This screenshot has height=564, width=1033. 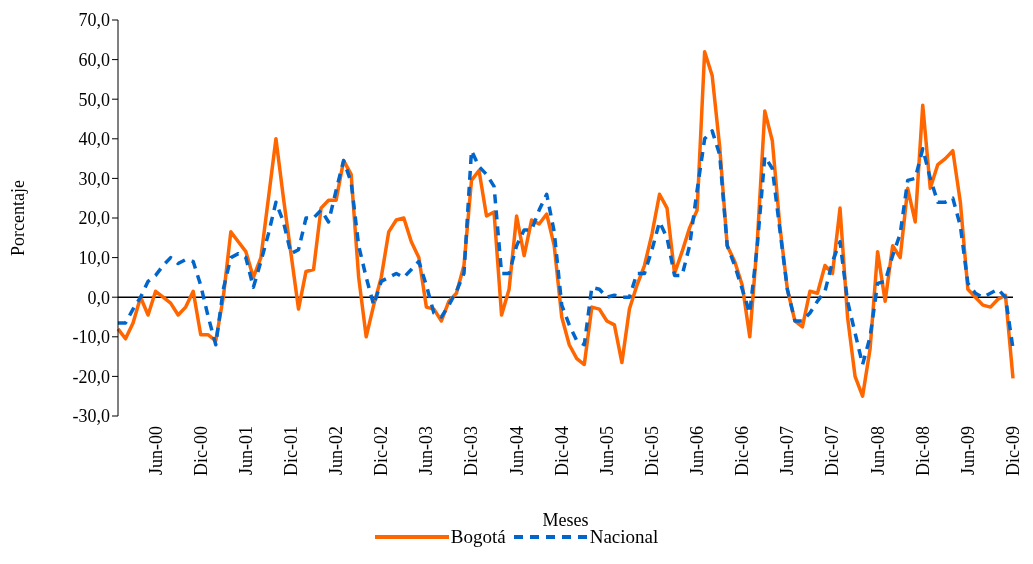 I want to click on x-tick-label: Jun-05, so click(x=606, y=450).